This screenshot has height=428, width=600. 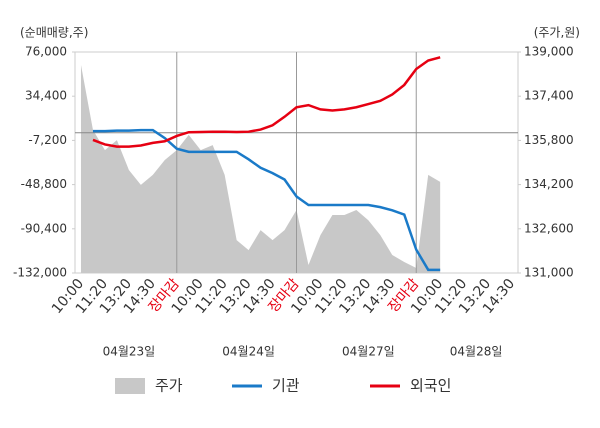 What do you see at coordinates (46, 52) in the screenshot?
I see `y-tick-label: 76,000` at bounding box center [46, 52].